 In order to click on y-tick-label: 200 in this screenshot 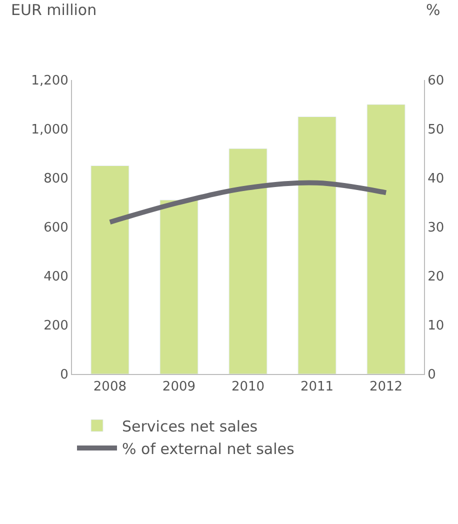, I will do `click(56, 326)`.